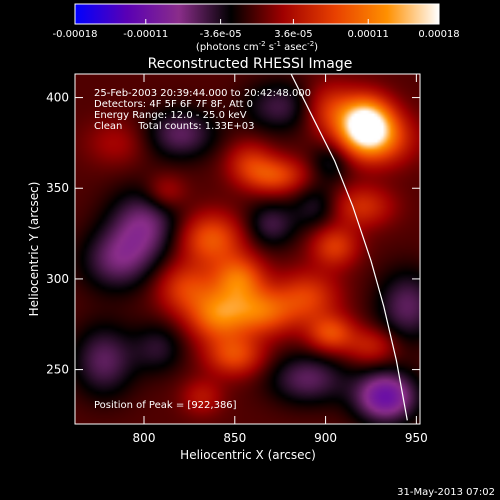 This screenshot has width=500, height=500. What do you see at coordinates (446, 492) in the screenshot?
I see `footer-timestamp: 31-May-2013 07:02` at bounding box center [446, 492].